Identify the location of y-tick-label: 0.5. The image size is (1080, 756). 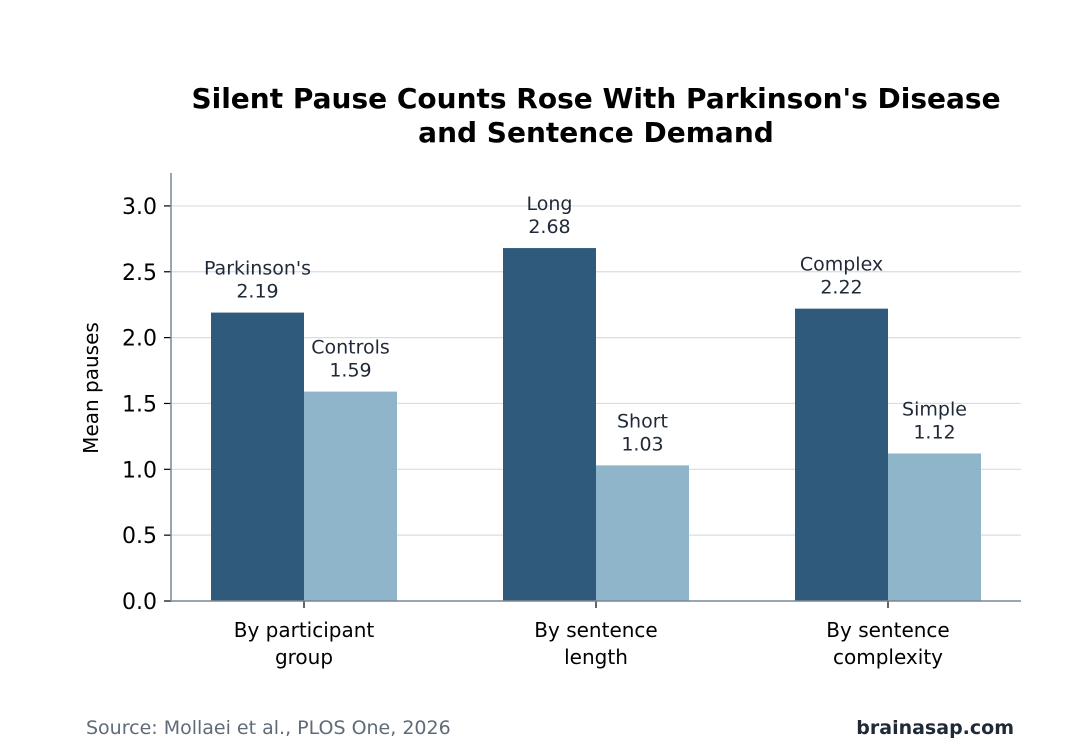
(139, 536).